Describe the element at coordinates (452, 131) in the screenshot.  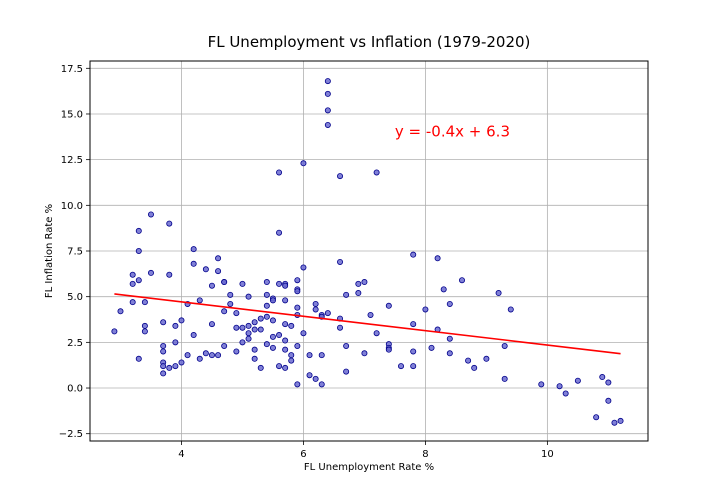
I see `regression-equation: y = -0.4x + 6.3` at that location.